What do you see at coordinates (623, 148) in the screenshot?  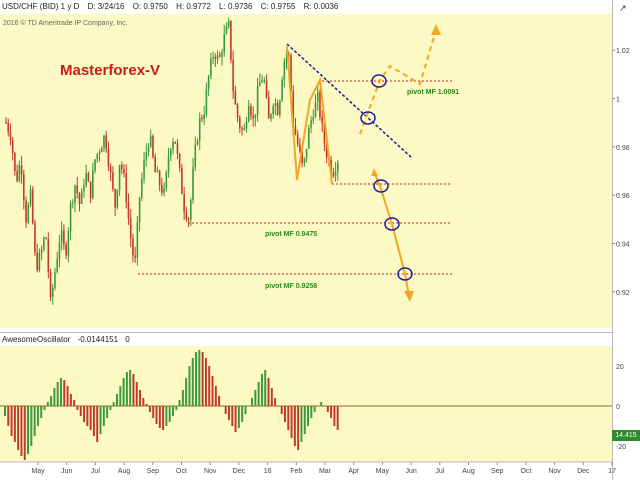 I see `price-tick-label: 0.98` at bounding box center [623, 148].